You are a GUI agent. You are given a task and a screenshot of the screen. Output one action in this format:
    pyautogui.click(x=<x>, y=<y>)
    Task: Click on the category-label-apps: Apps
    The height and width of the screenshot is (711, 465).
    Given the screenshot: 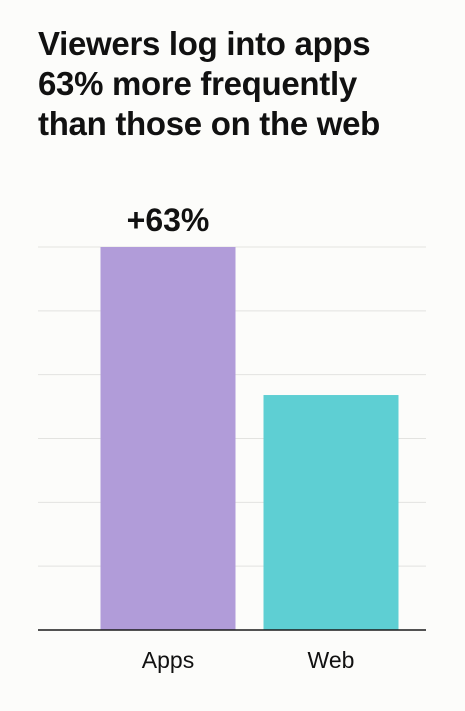 What is the action you would take?
    pyautogui.click(x=168, y=660)
    